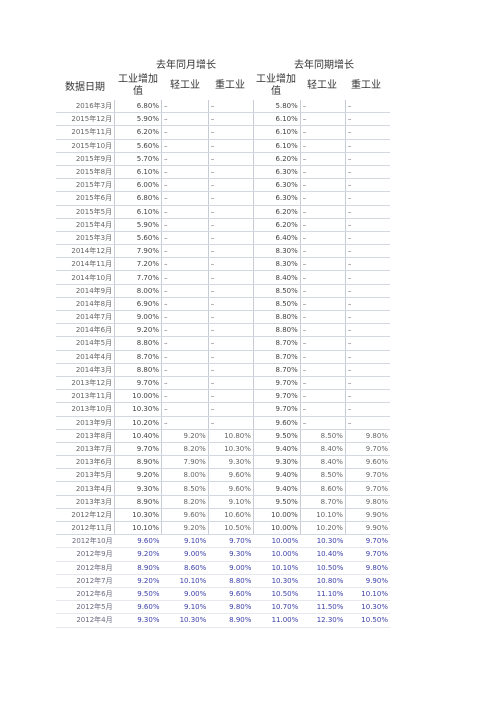 The image size is (496, 702). Describe the element at coordinates (85, 107) in the screenshot. I see `date-cell: 2016年3月` at that location.